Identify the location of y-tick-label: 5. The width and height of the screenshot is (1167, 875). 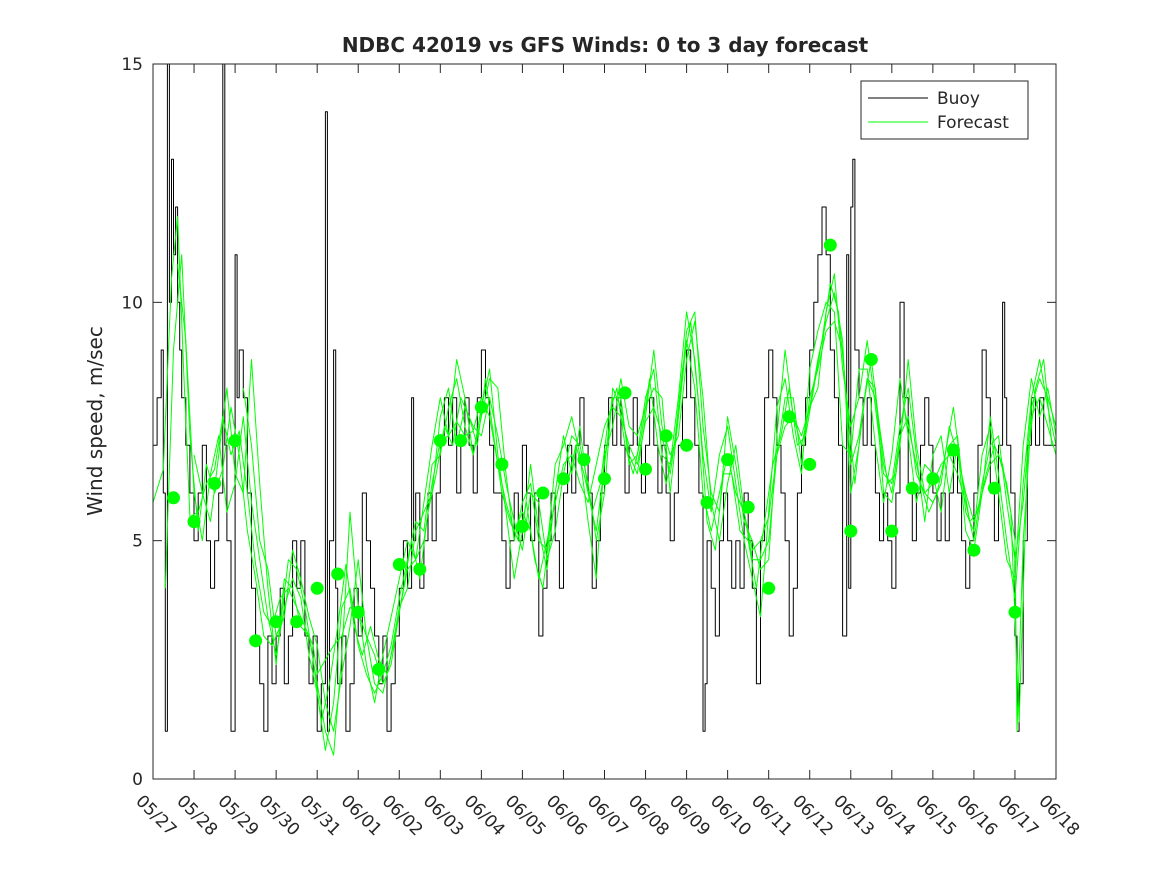
(137, 542).